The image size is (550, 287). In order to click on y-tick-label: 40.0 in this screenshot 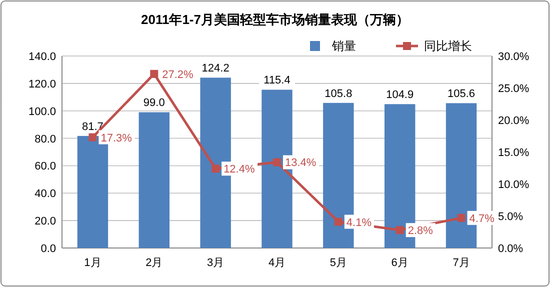, I will do `click(45, 194)`.